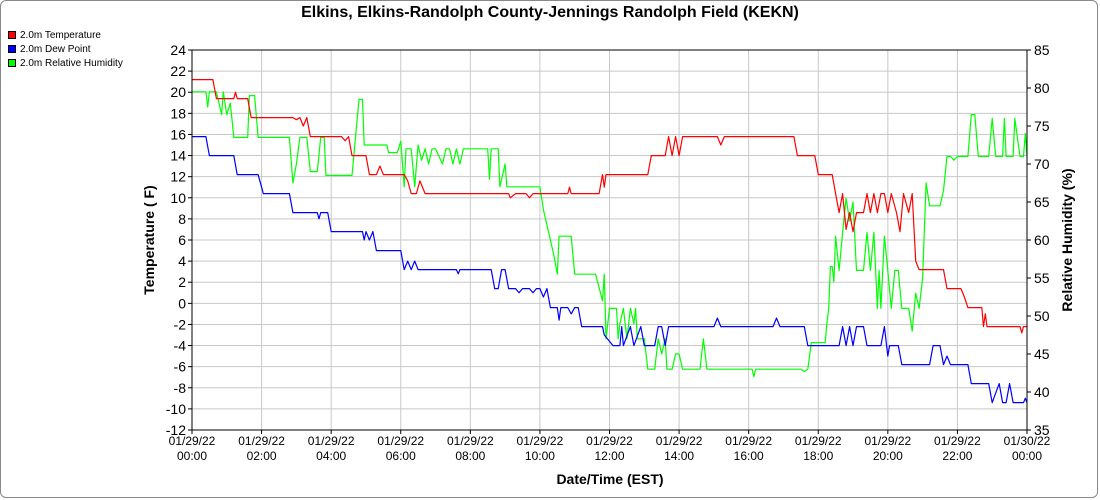 The height and width of the screenshot is (500, 1100). I want to click on y-tick-label-right: 45, so click(1042, 354).